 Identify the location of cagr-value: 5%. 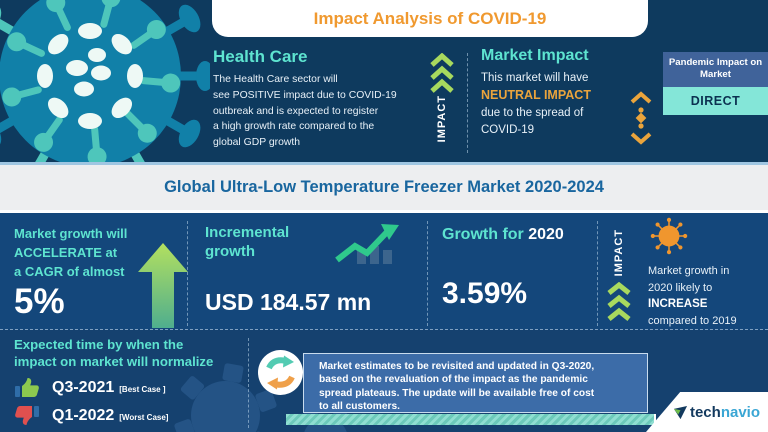
(39, 302).